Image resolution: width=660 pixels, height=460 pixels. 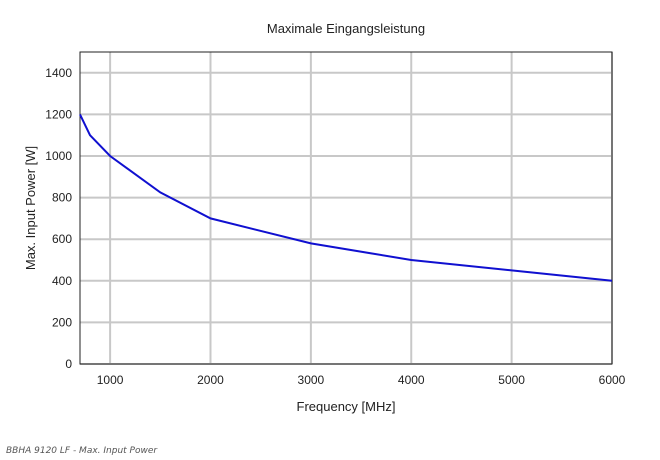 What do you see at coordinates (346, 406) in the screenshot?
I see `x-axis-label: Frequency [MHz]` at bounding box center [346, 406].